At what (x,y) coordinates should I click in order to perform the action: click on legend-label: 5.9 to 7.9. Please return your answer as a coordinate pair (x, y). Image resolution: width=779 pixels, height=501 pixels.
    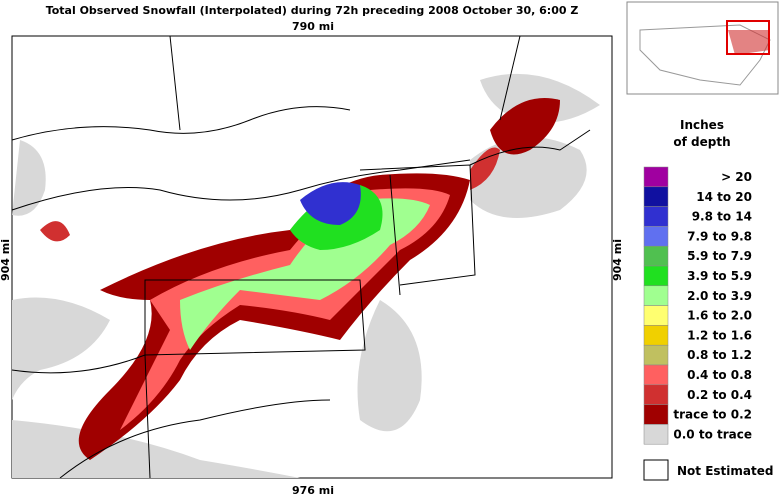
    Looking at the image, I should click on (719, 256).